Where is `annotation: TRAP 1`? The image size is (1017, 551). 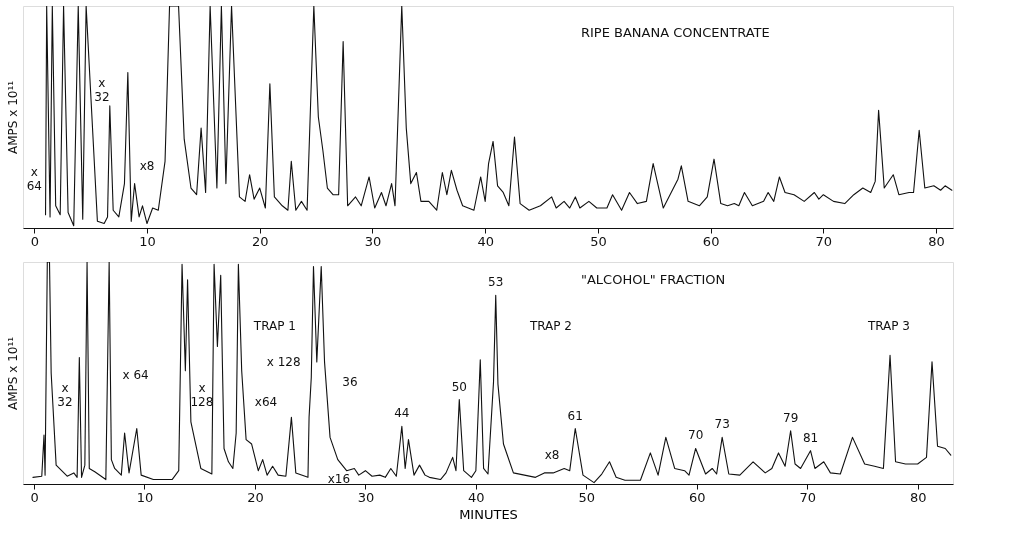 annotation: TRAP 1 is located at coordinates (274, 326).